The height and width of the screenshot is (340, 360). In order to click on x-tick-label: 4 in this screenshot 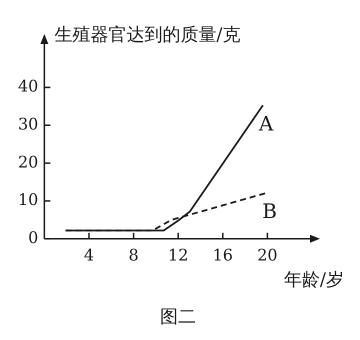, I will do `click(89, 255)`.